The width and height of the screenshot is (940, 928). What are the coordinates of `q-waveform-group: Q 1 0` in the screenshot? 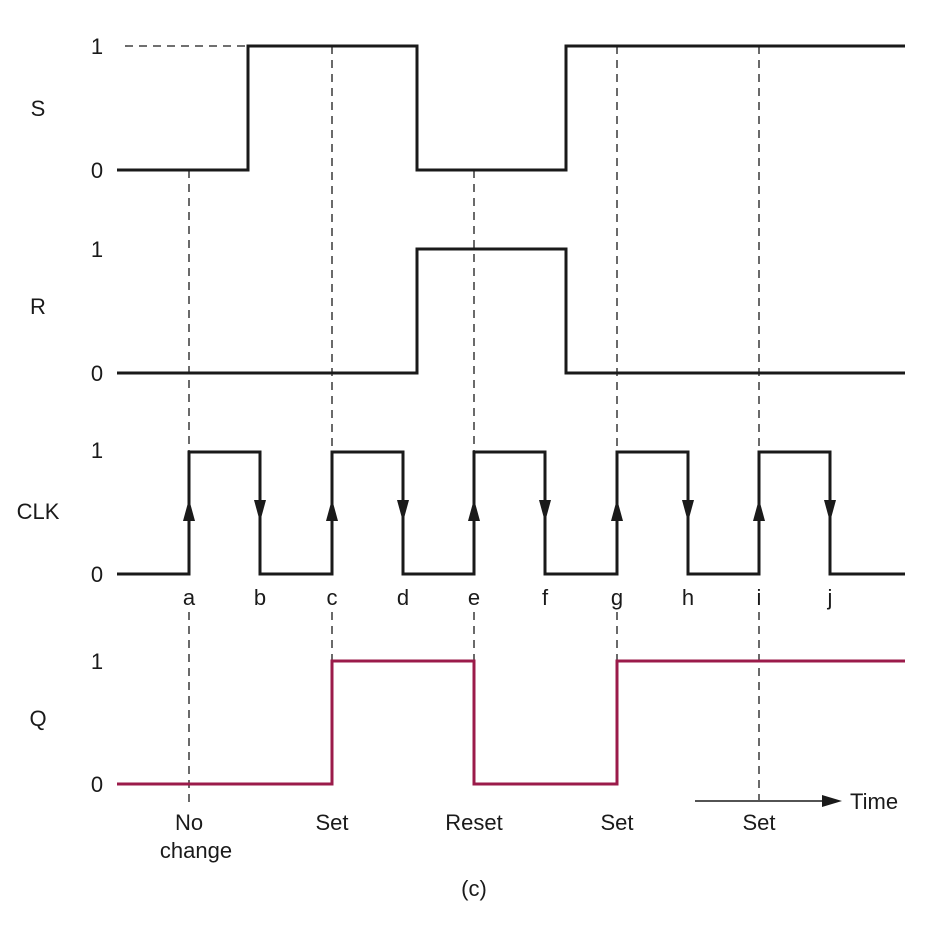 It's located at (467, 723).